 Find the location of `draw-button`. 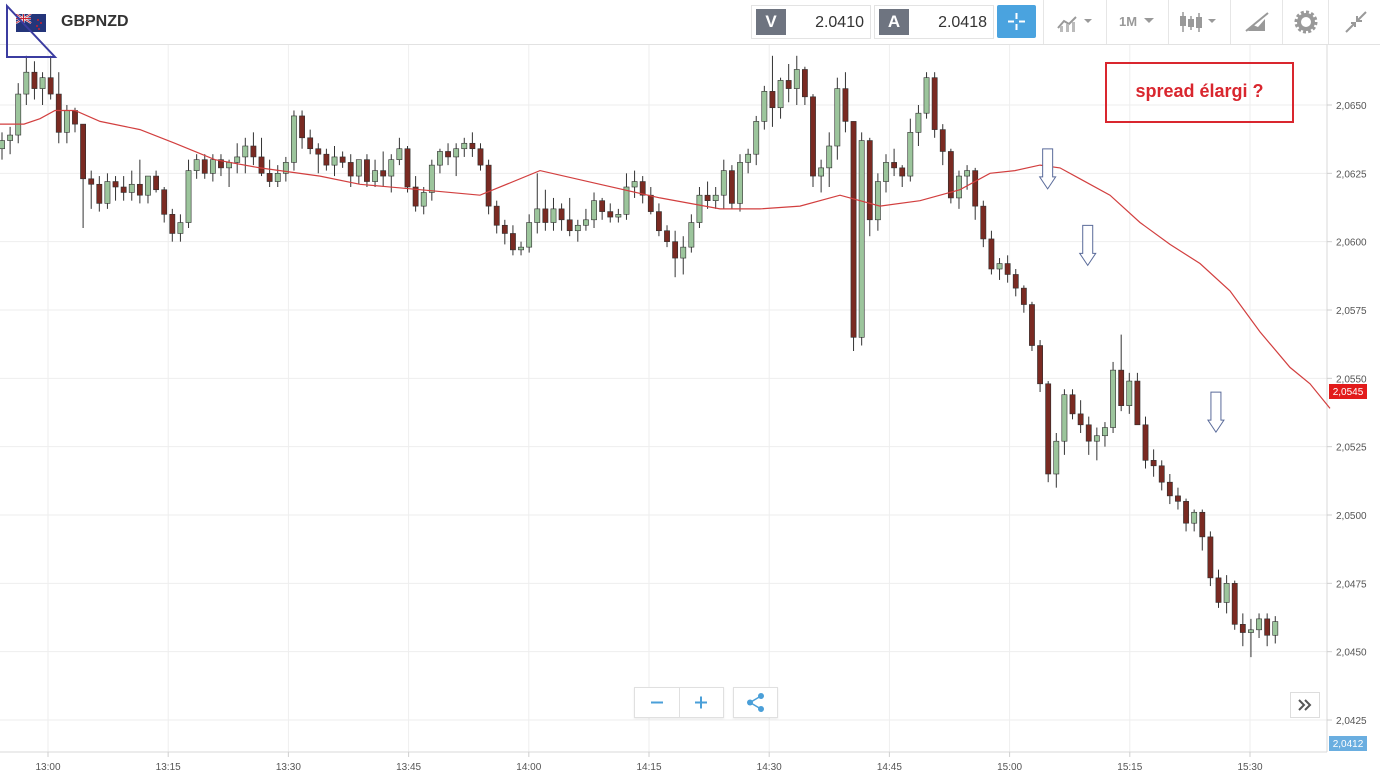

draw-button is located at coordinates (1256, 22).